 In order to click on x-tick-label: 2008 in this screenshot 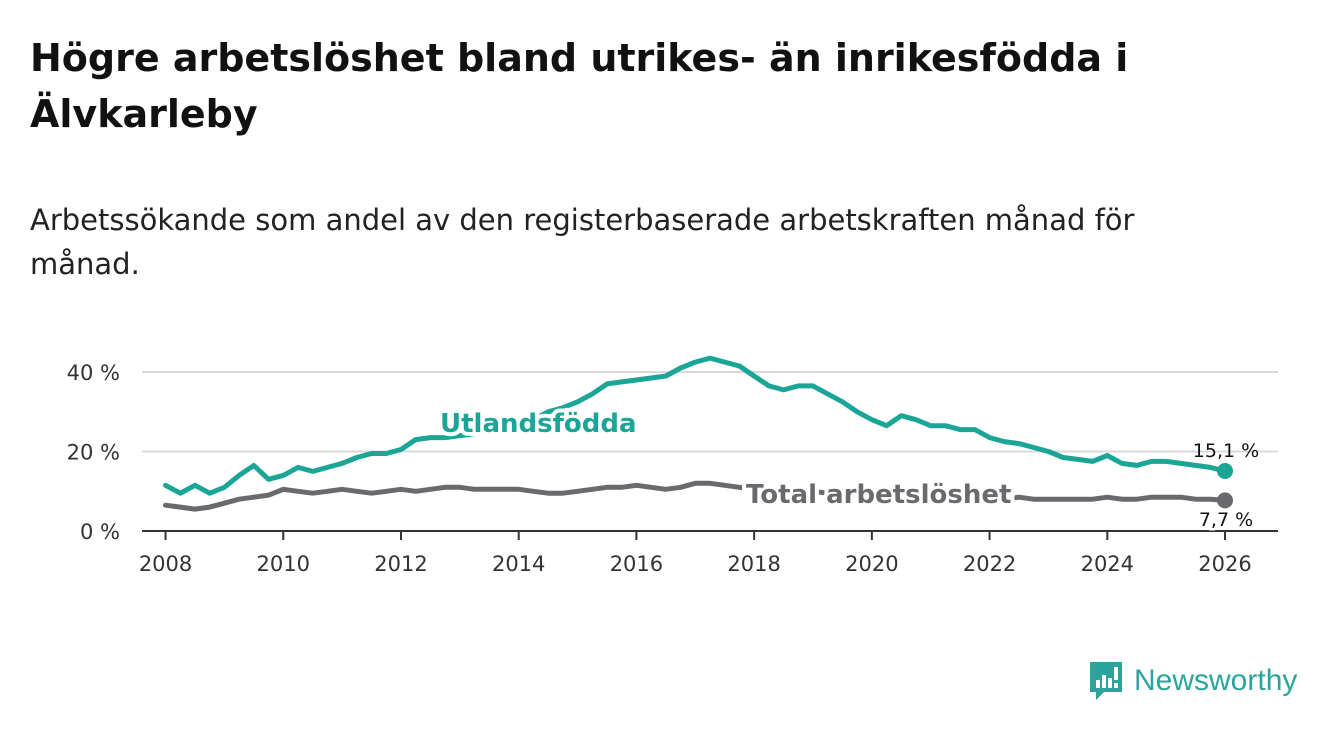, I will do `click(165, 564)`.